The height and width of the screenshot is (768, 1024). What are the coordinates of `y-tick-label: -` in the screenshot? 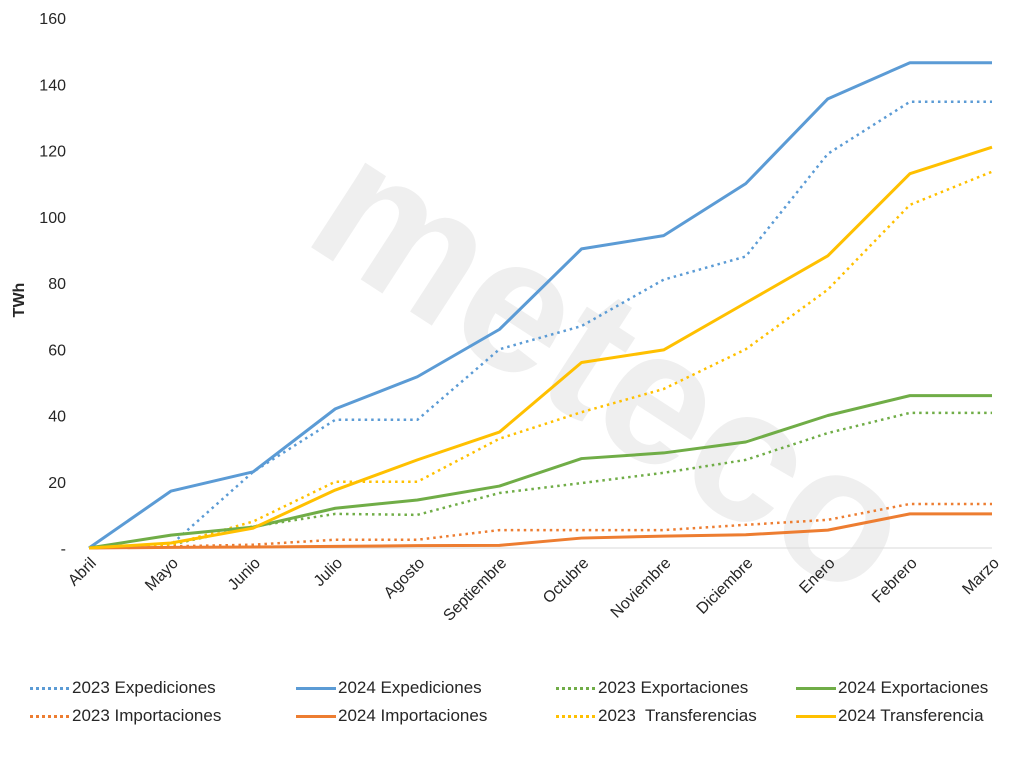 It's located at (63, 549).